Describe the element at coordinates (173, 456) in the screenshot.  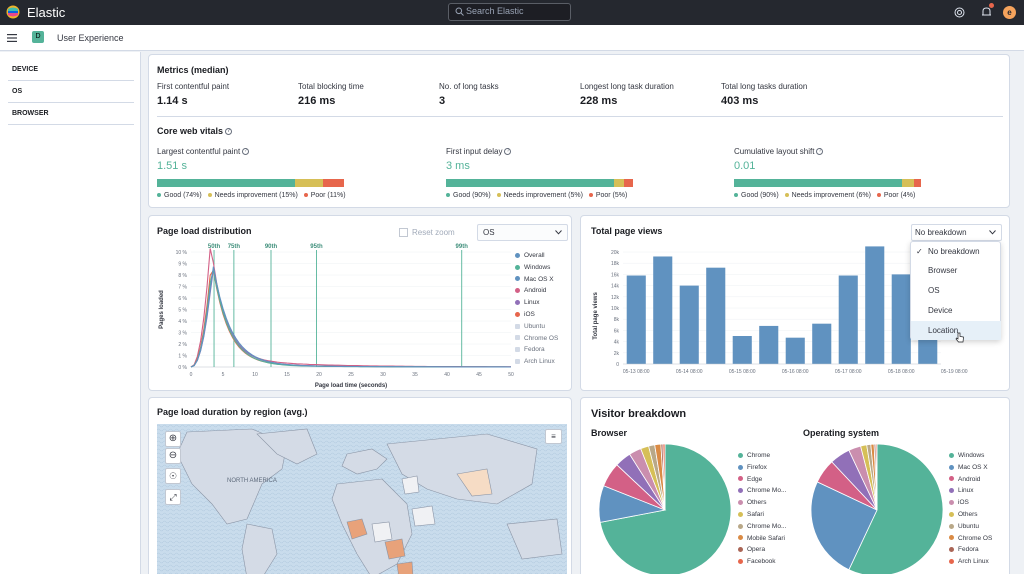
I see `zoom-out-button: ⊖` at that location.